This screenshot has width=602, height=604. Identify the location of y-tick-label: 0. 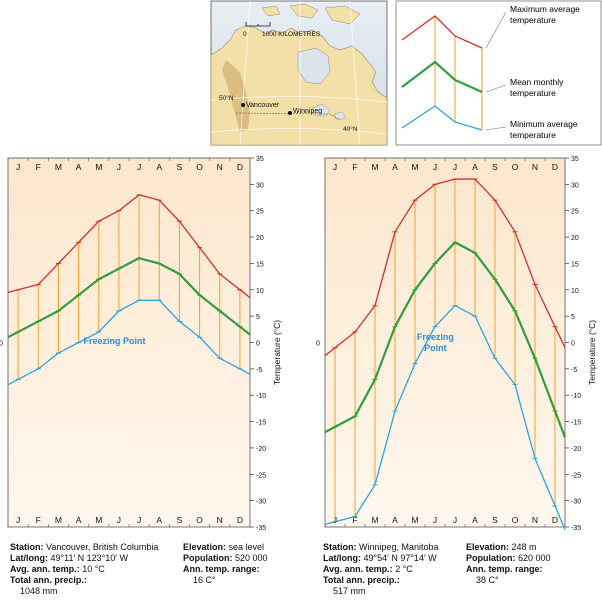
(573, 344).